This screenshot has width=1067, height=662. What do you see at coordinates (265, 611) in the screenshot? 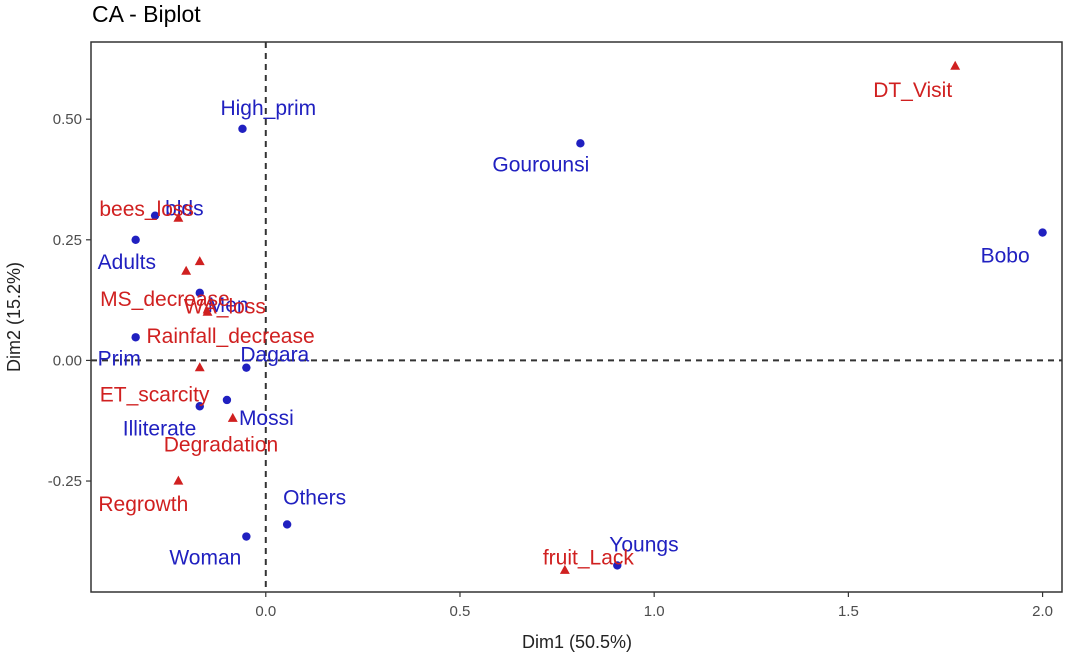
I see `x-tick-label: 0.0` at bounding box center [265, 611].